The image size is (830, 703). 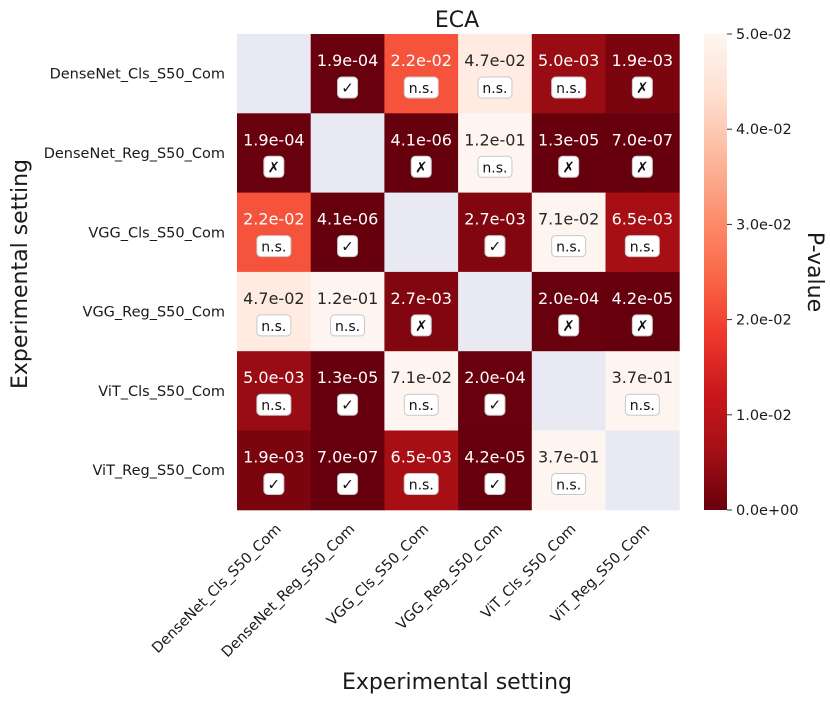 What do you see at coordinates (20, 274) in the screenshot?
I see `y-axis-label: Experimental setting` at bounding box center [20, 274].